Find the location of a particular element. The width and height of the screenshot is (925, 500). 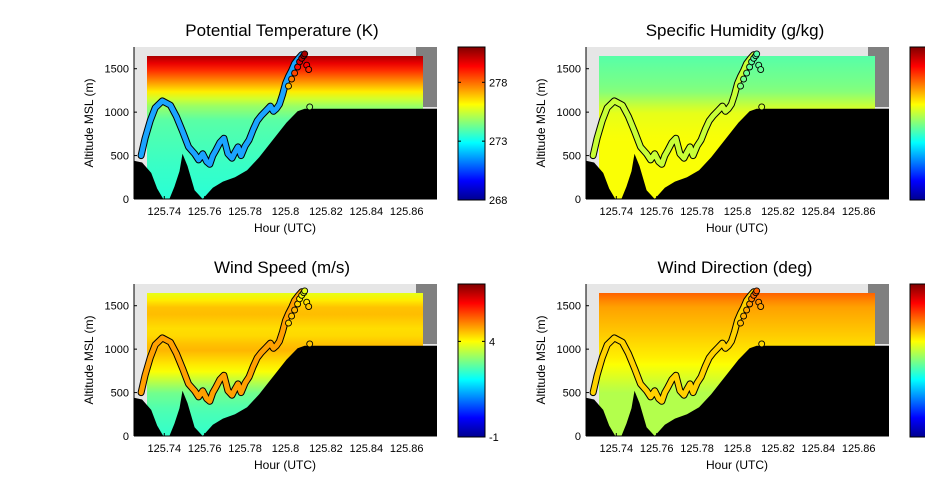

chart-title: Potential Temperature (K) is located at coordinates (281, 30).